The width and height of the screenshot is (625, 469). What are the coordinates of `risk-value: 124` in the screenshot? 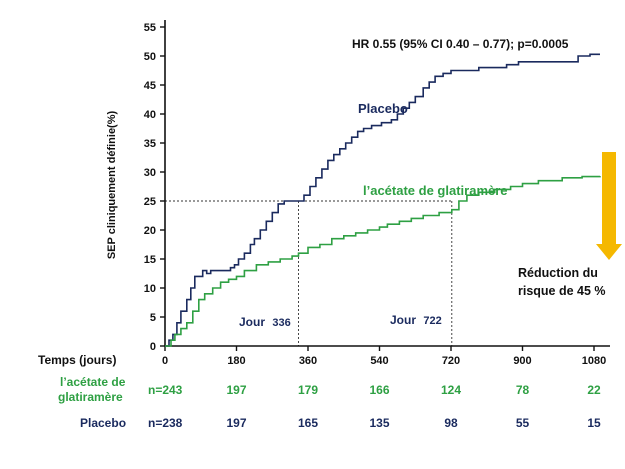 It's located at (451, 390).